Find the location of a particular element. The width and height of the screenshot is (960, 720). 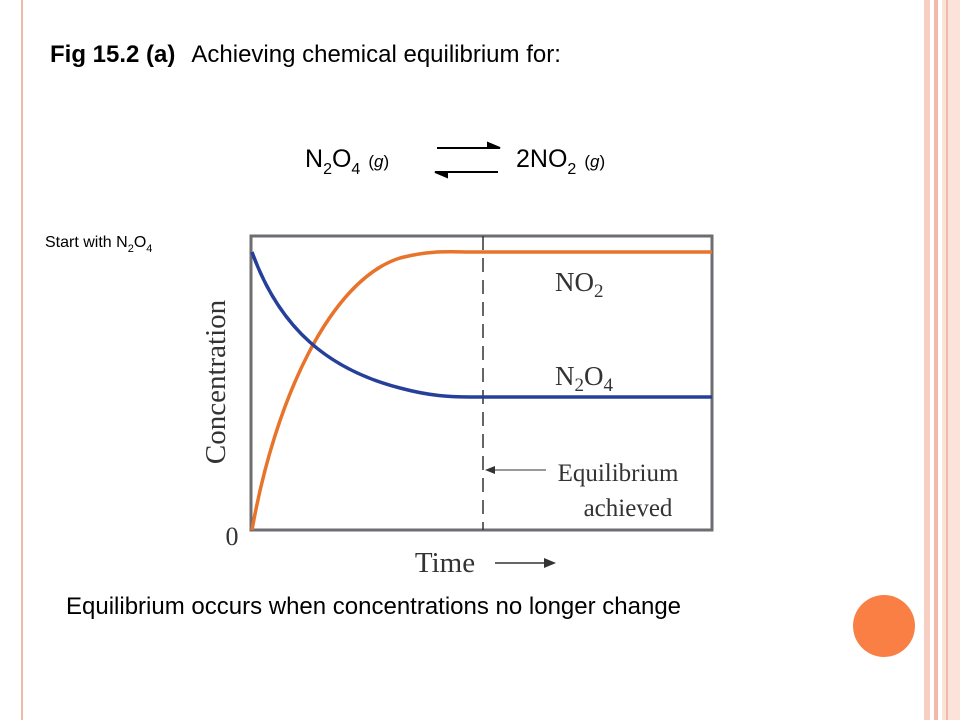

label-part: N is located at coordinates (565, 376).